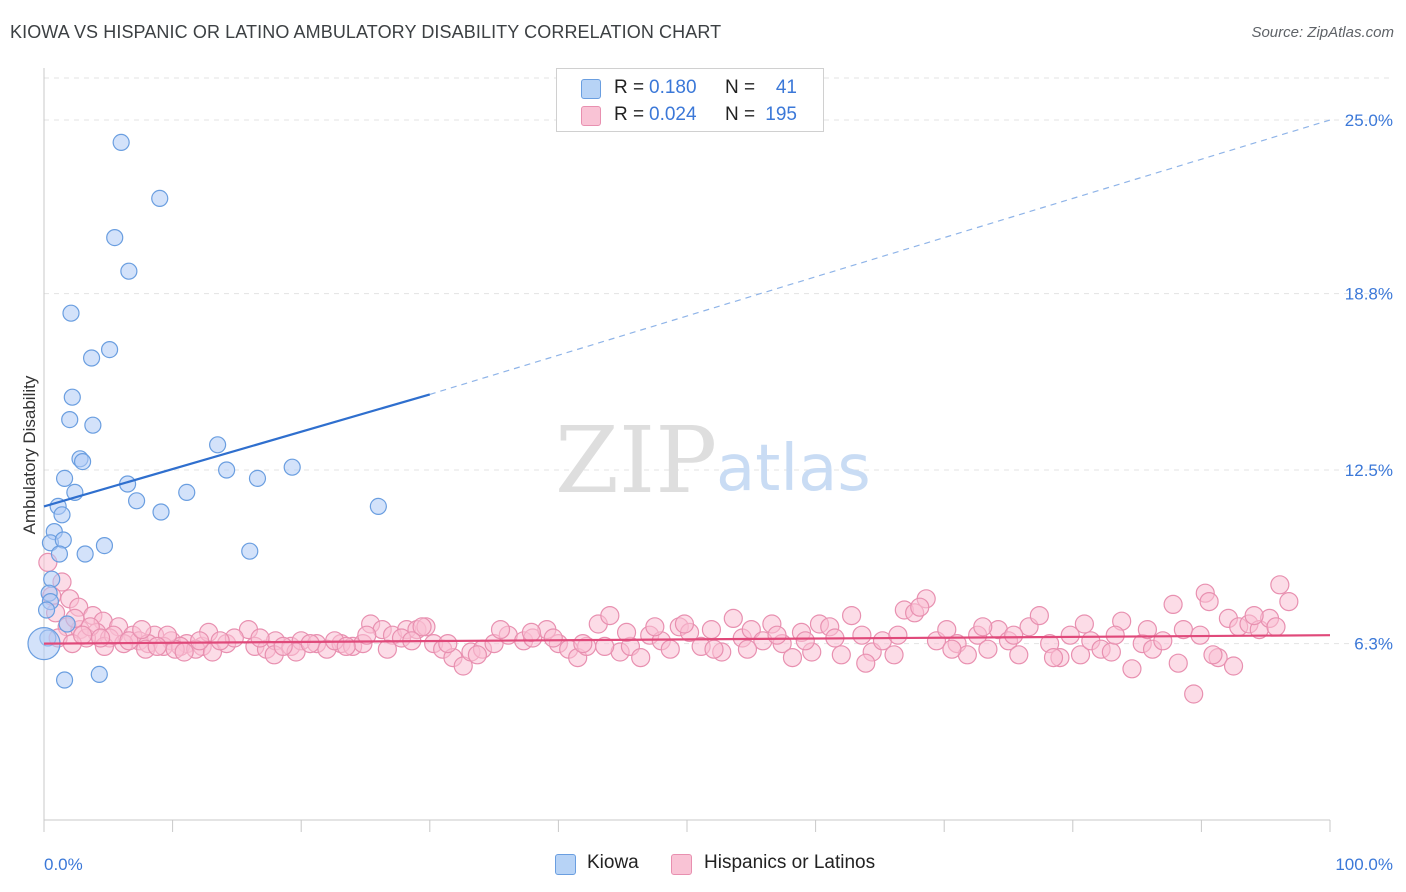 The image size is (1406, 892). What do you see at coordinates (1364, 864) in the screenshot?
I see `x-tick-label: 100.0%` at bounding box center [1364, 864].